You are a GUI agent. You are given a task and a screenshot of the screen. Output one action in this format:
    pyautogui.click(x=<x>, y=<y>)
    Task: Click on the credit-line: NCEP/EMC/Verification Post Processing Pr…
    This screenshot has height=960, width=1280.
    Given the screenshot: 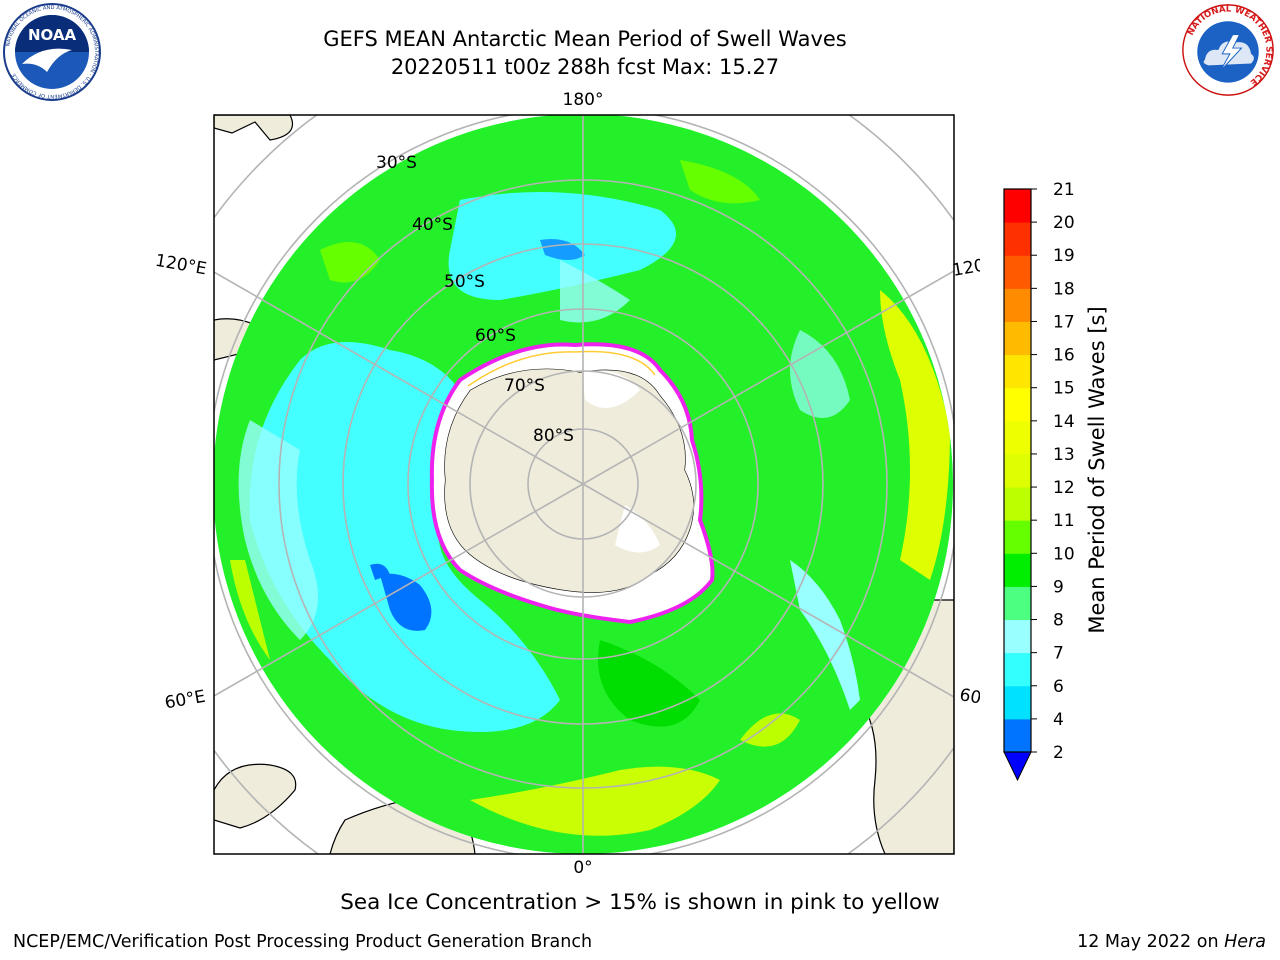 What is the action you would take?
    pyautogui.click(x=303, y=942)
    